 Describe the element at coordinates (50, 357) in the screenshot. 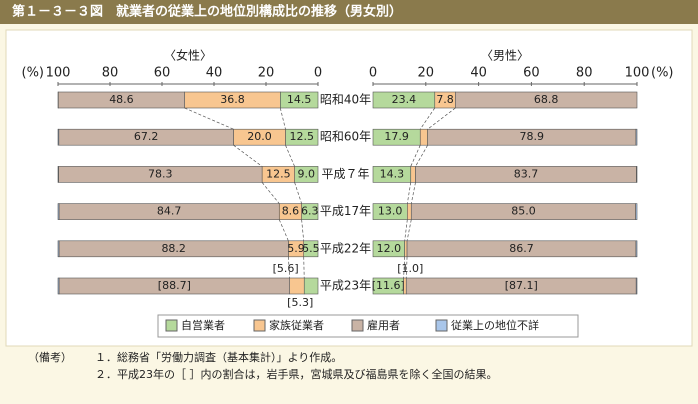

I see `notes-label: （備考）` at that location.